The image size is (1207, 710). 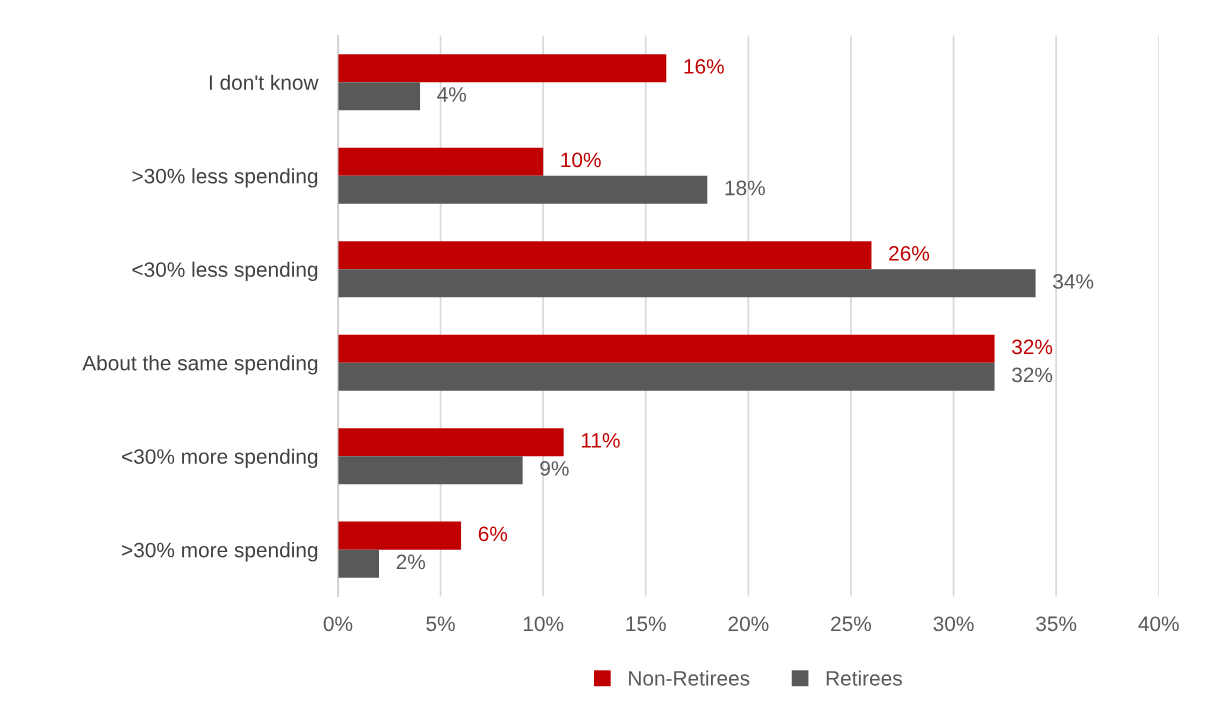 I want to click on data-label: 2%, so click(x=411, y=562).